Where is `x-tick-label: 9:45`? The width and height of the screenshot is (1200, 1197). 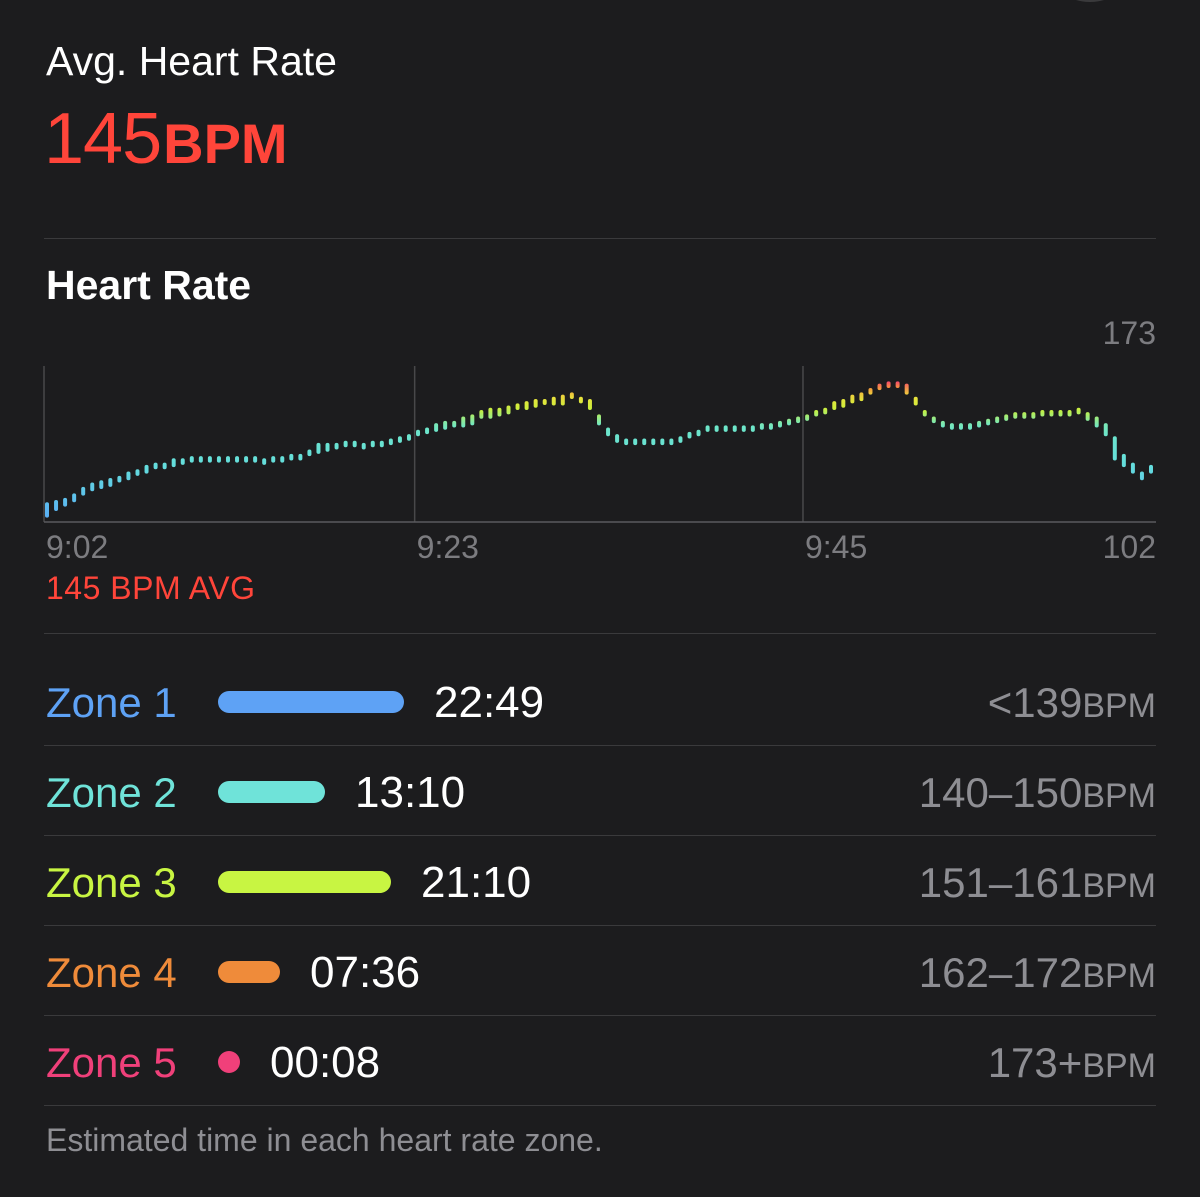
x-tick-label: 9:45 is located at coordinates (836, 547).